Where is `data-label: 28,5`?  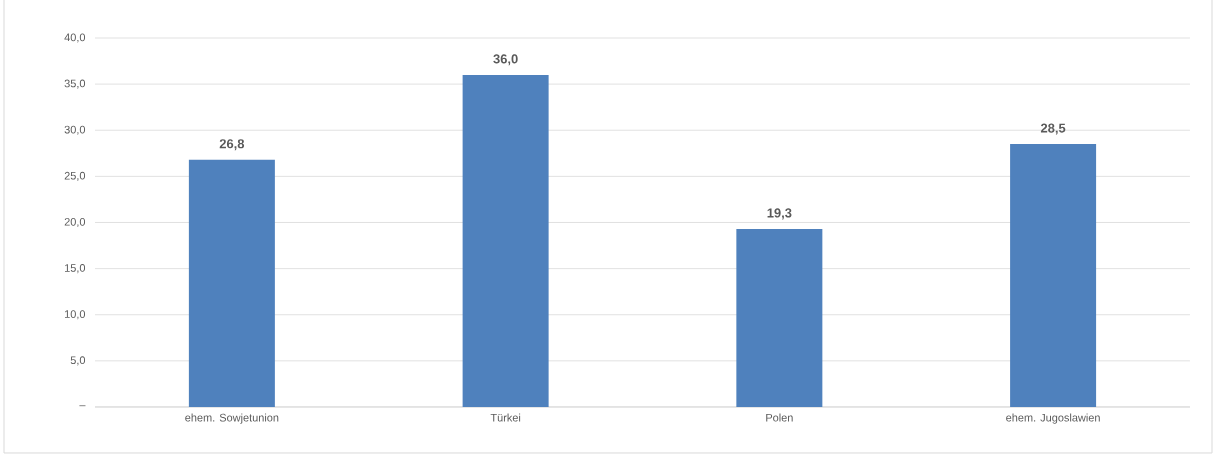 data-label: 28,5 is located at coordinates (1053, 129).